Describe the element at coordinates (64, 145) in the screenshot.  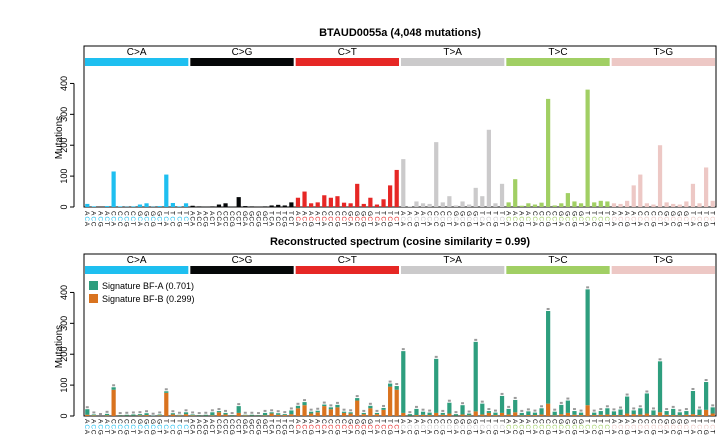
I see `y-tick-label: 200` at that location.